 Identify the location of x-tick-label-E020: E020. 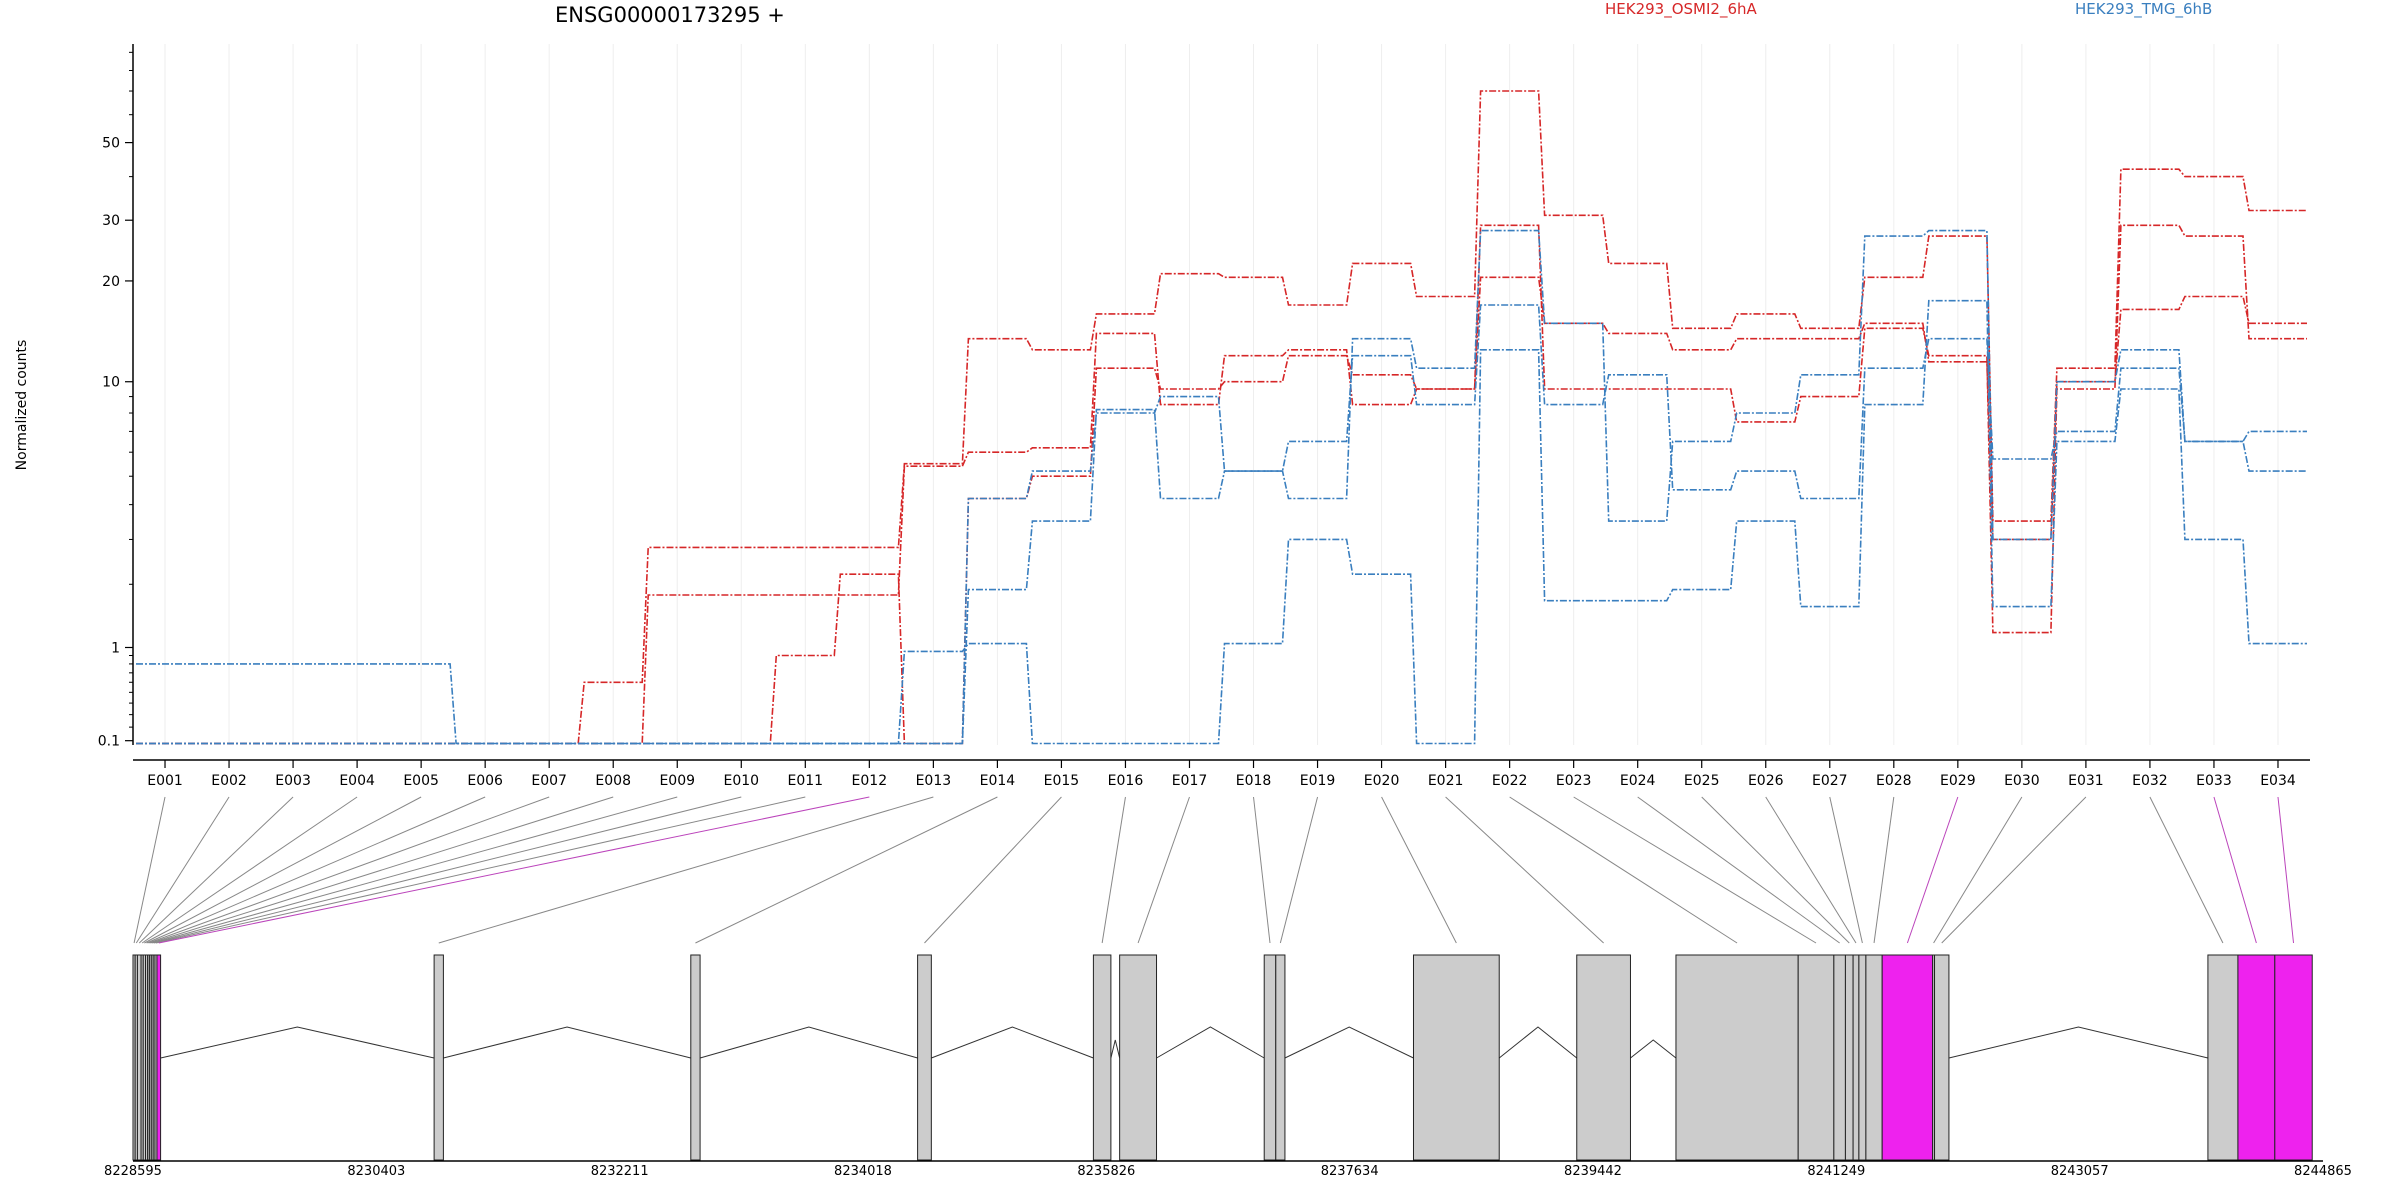
(1382, 781).